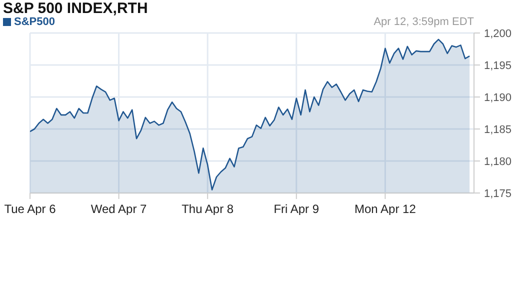  Describe the element at coordinates (498, 130) in the screenshot. I see `y-tick-label: 1,185` at that location.